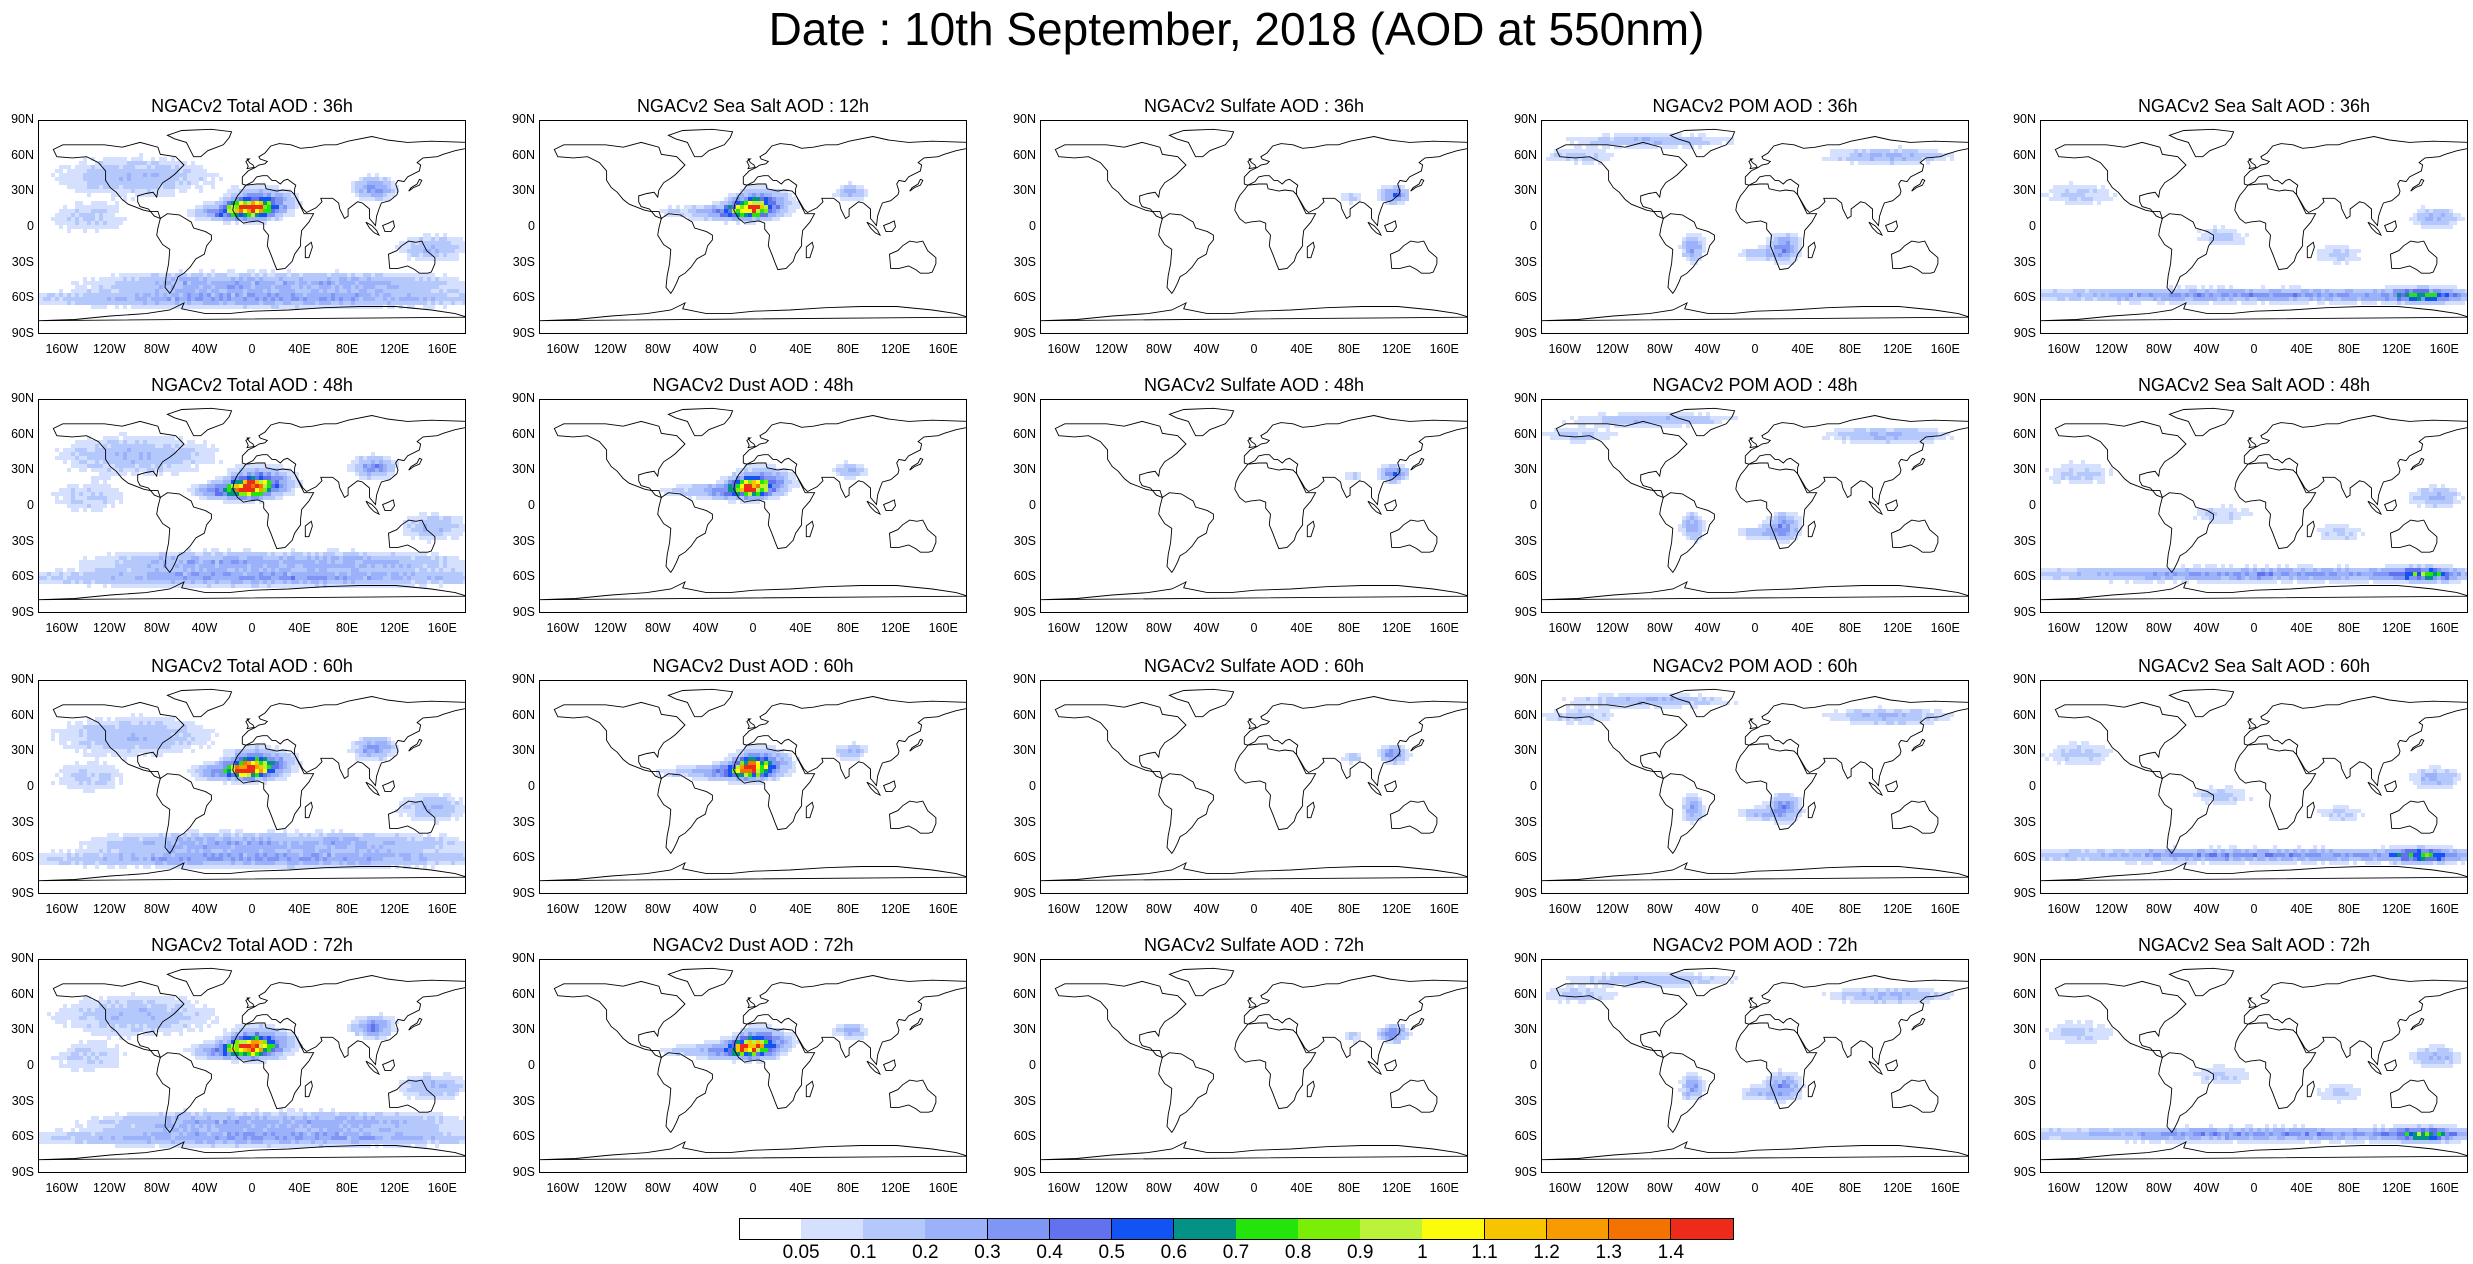 Image resolution: width=2473 pixels, height=1264 pixels. What do you see at coordinates (753, 945) in the screenshot?
I see `panel-title: NGACv2 Dust AOD : 72h` at bounding box center [753, 945].